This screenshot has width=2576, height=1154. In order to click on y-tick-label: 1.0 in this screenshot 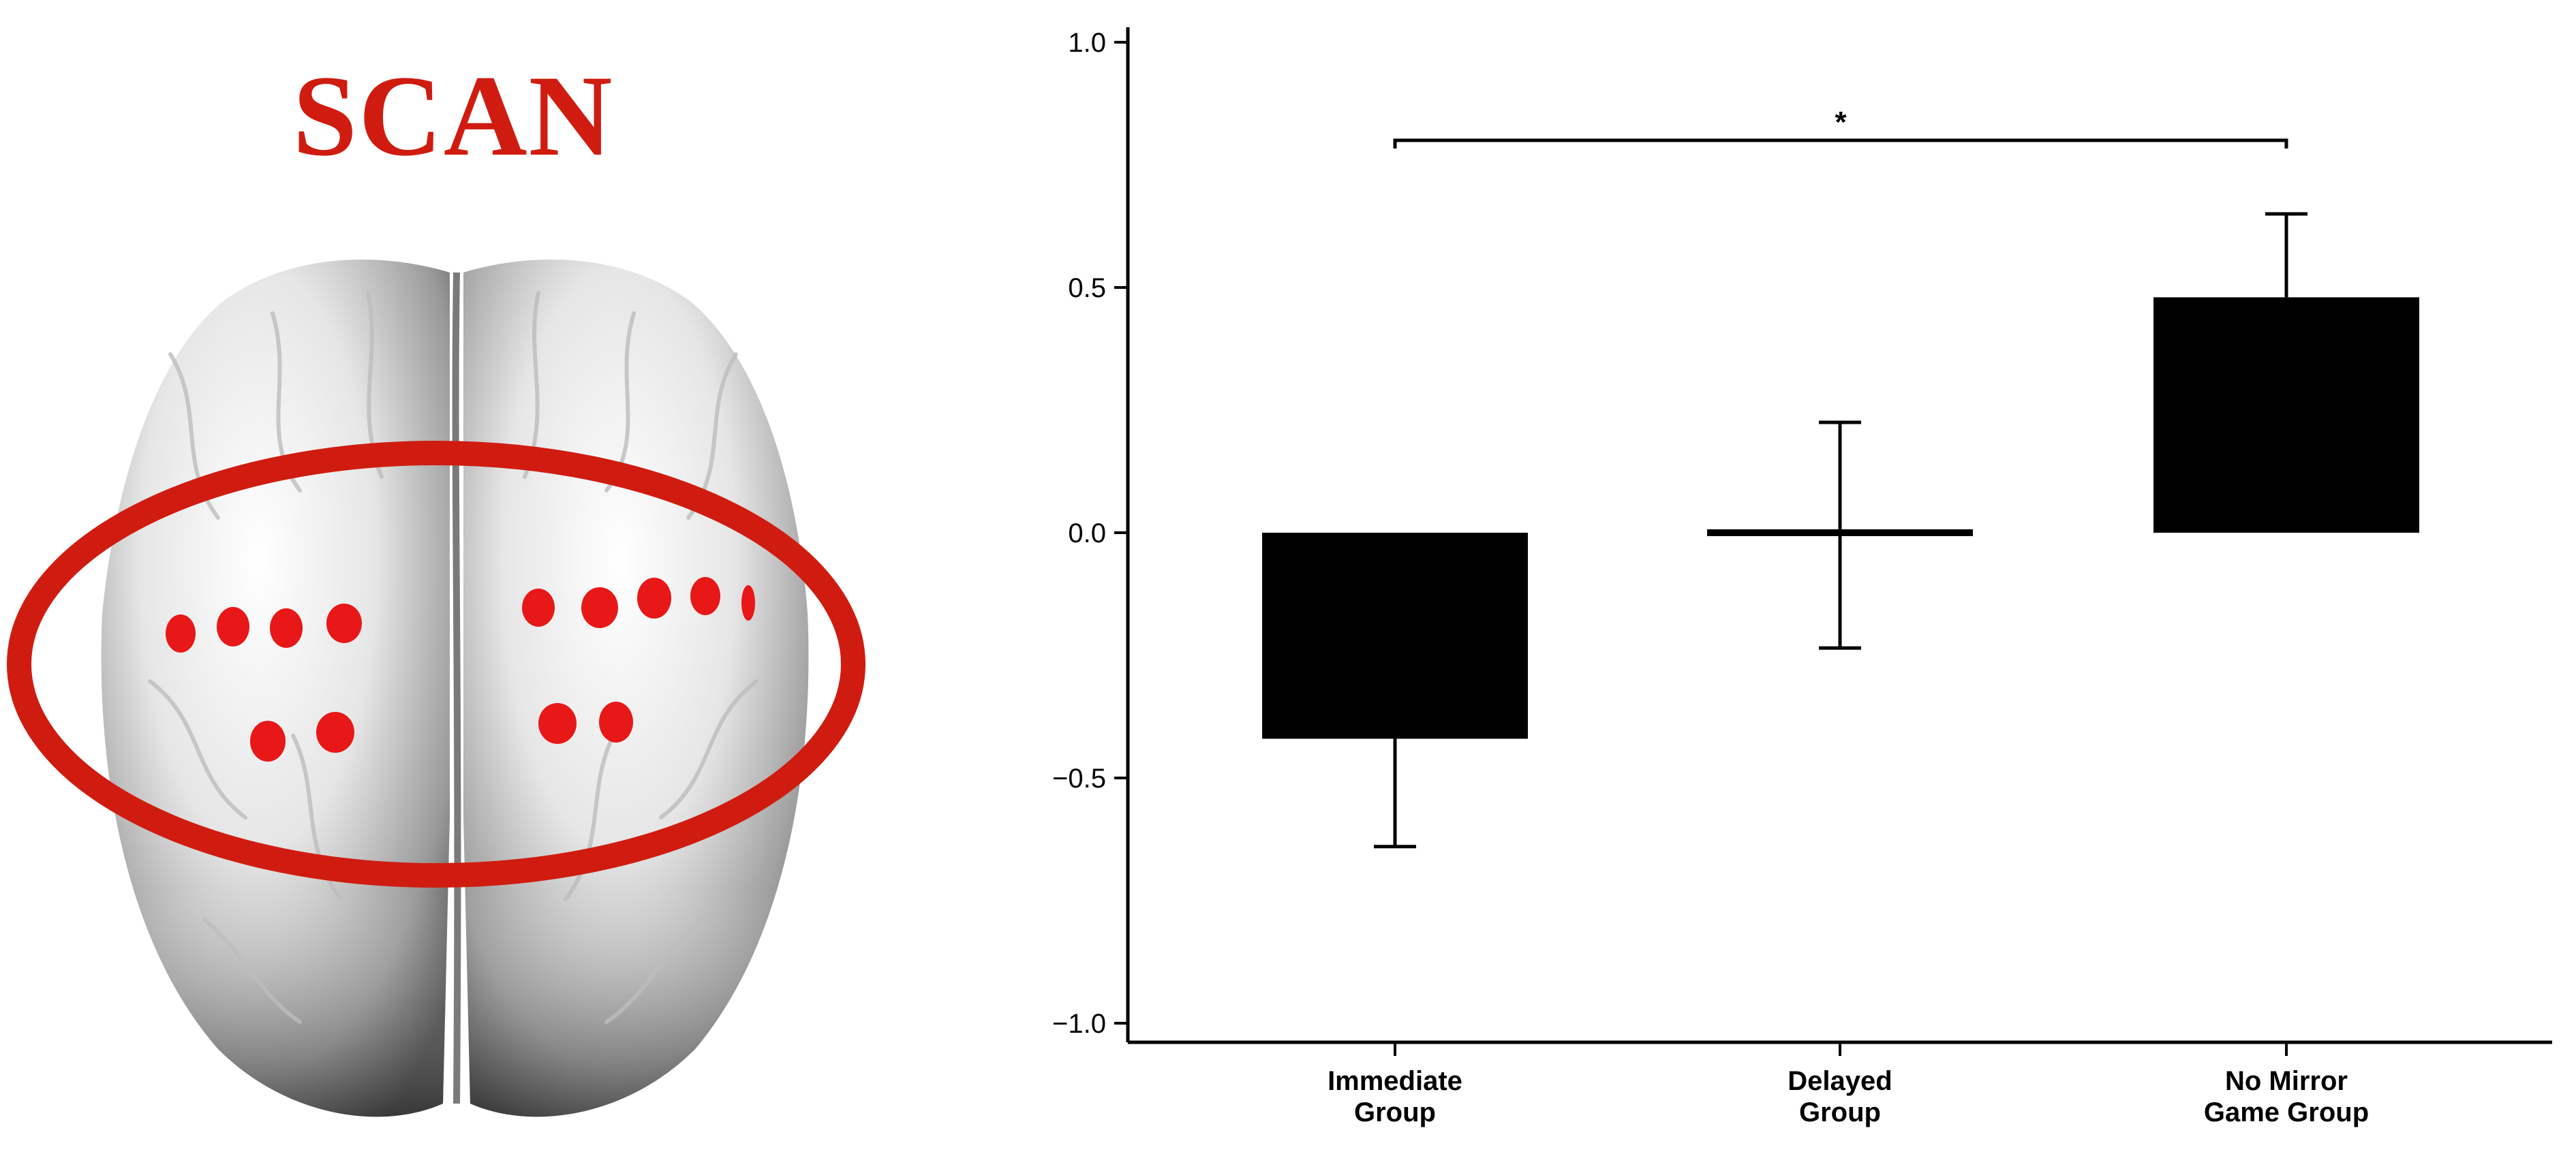, I will do `click(1087, 43)`.